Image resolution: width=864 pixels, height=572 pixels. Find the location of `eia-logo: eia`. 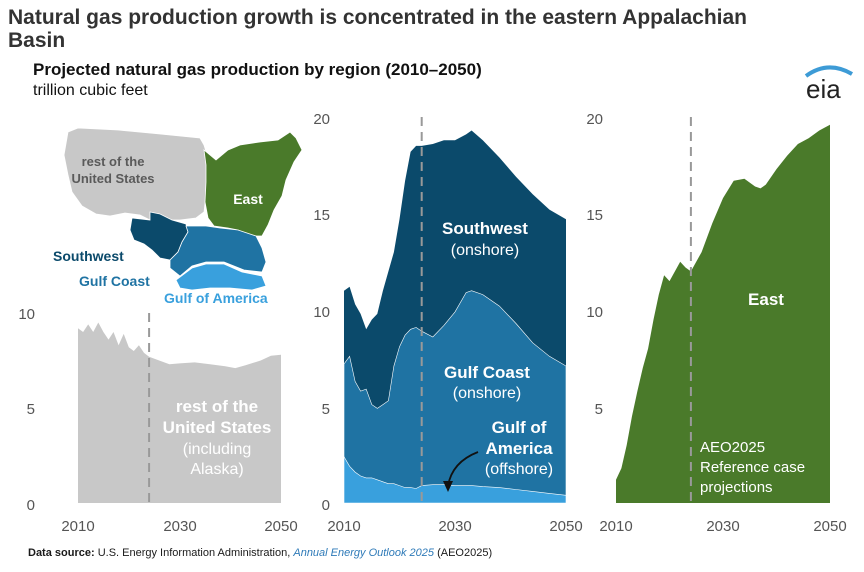

eia-logo: eia is located at coordinates (829, 84).